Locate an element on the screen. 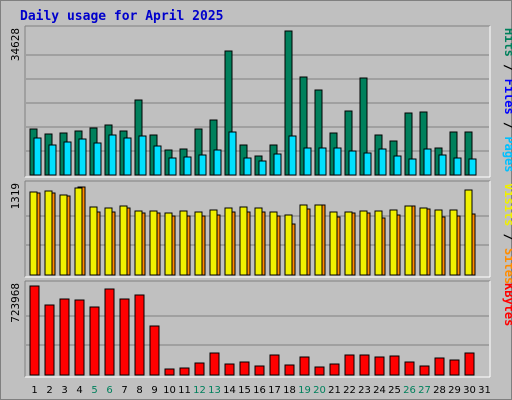  day-label: 18 is located at coordinates (289, 390).